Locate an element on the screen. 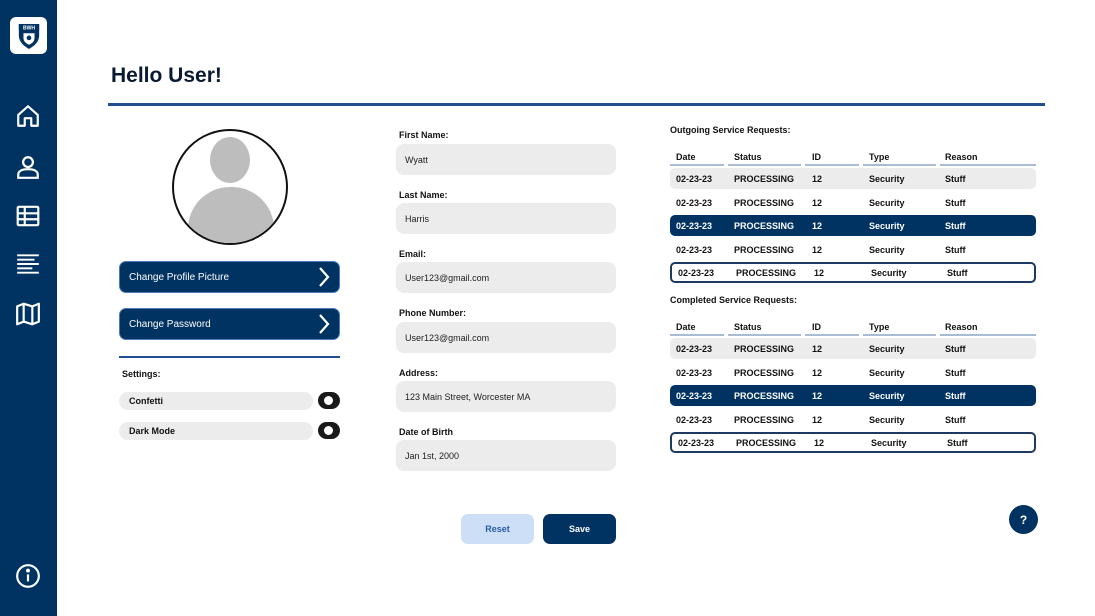 This screenshot has height=616, width=1095. settings-divider is located at coordinates (229, 357).